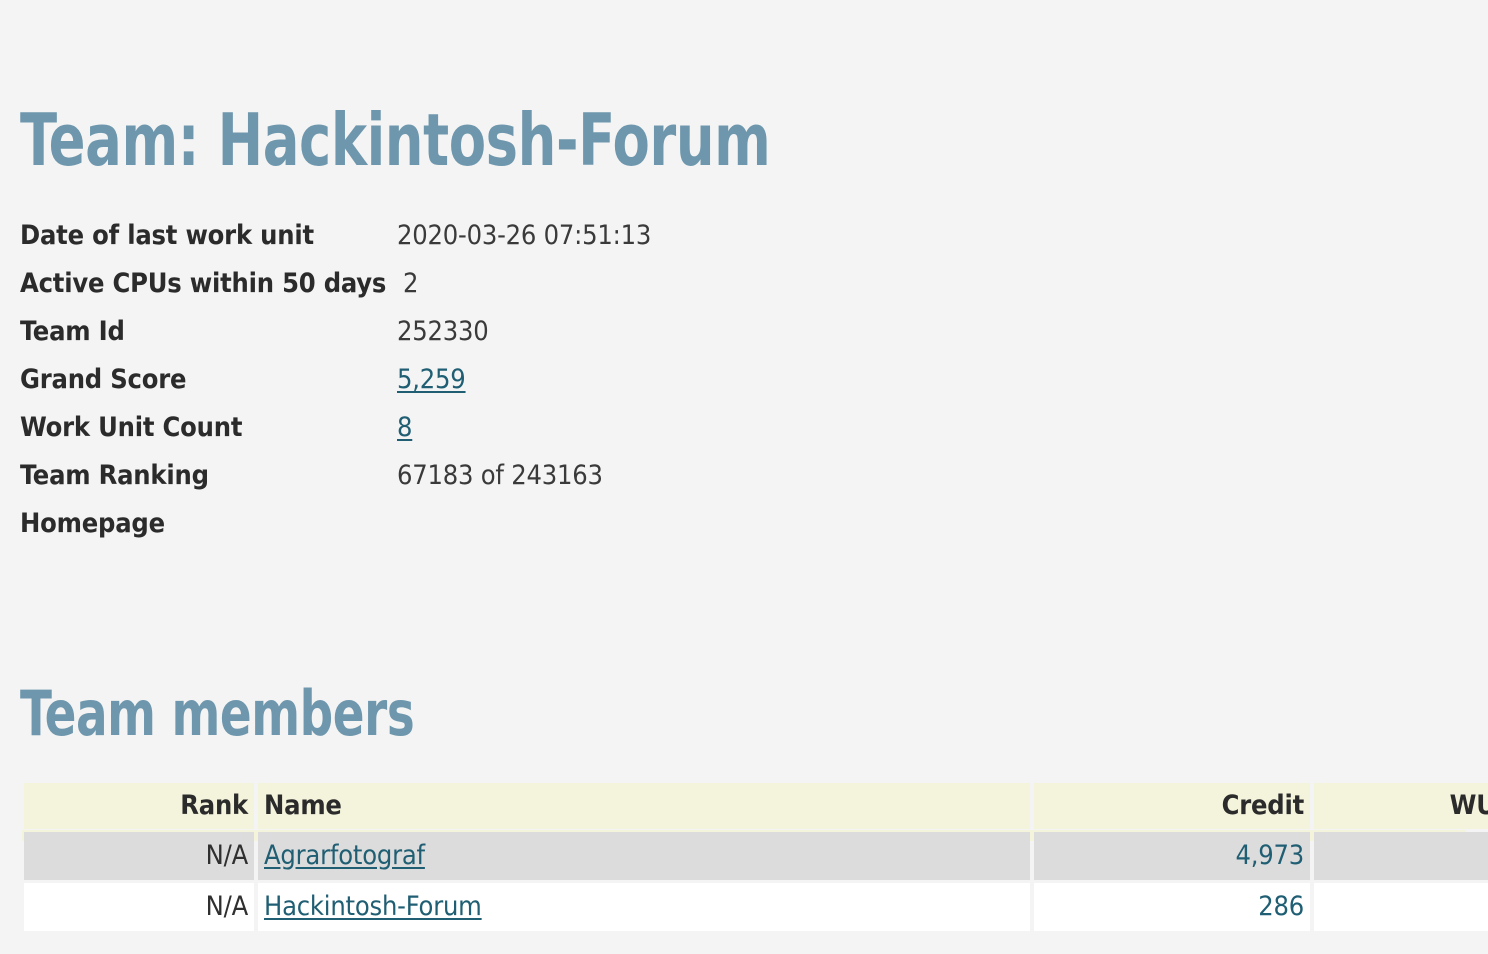 This screenshot has width=1488, height=954. I want to click on cell-name: Hackintosh-Forum, so click(644, 907).